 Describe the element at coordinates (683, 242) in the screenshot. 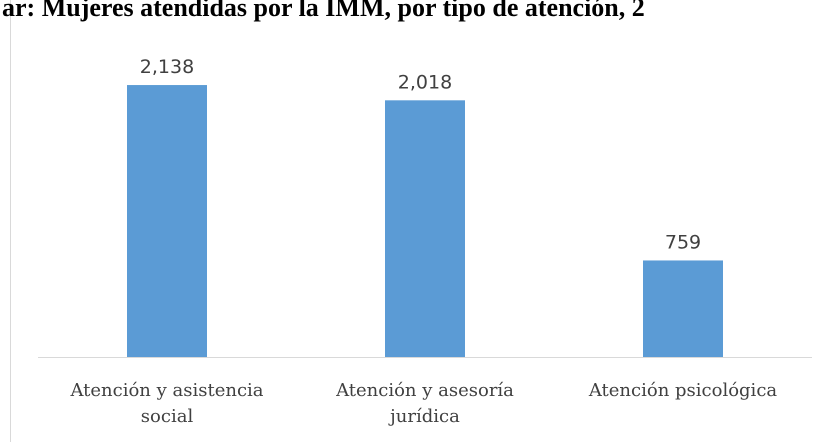

I see `value-label: 759` at that location.